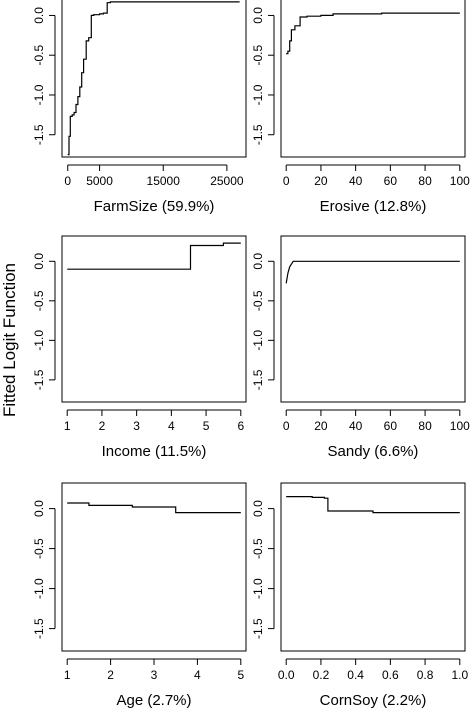  What do you see at coordinates (459, 675) in the screenshot?
I see `x-tick-label: 1.0` at bounding box center [459, 675].